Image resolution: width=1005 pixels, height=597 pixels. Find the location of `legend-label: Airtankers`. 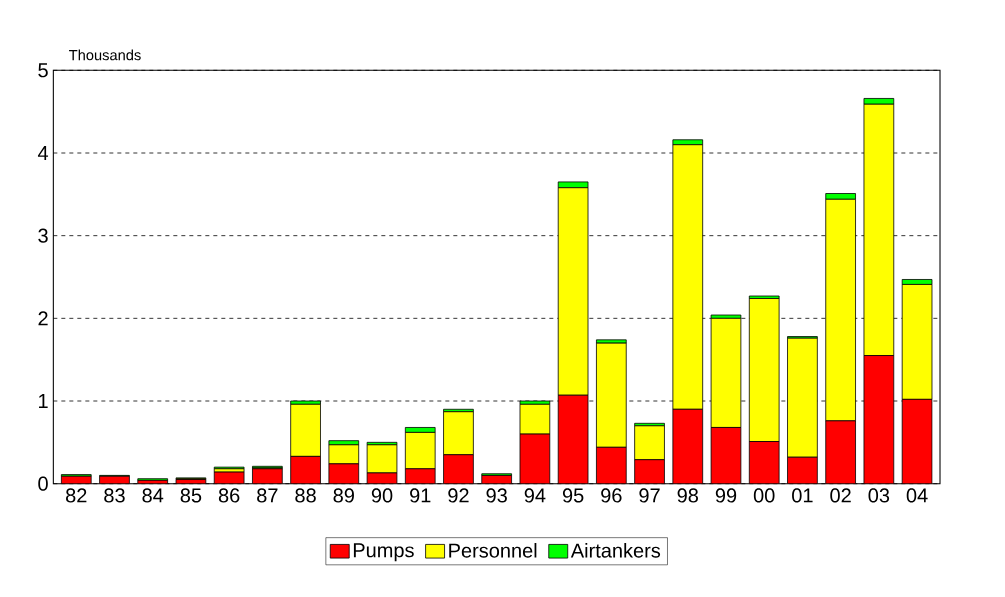

legend-label: Airtankers is located at coordinates (615, 550).